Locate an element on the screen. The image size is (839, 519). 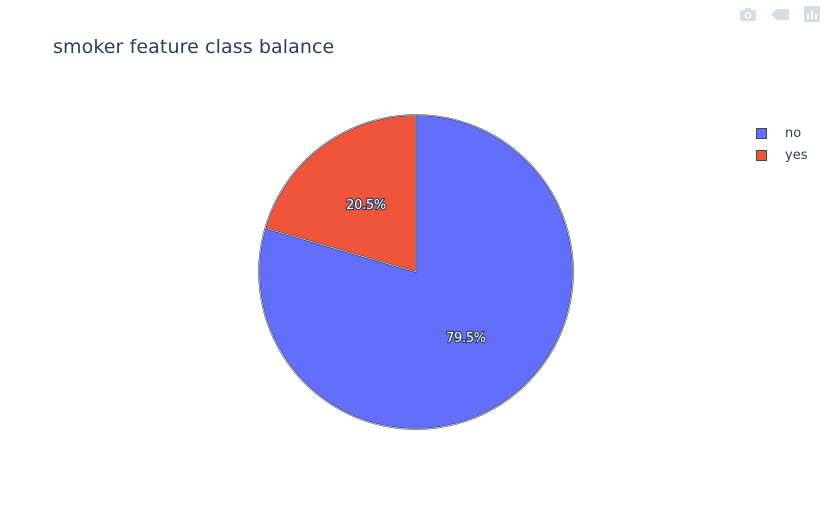
legend-label-yes: yes is located at coordinates (796, 155).